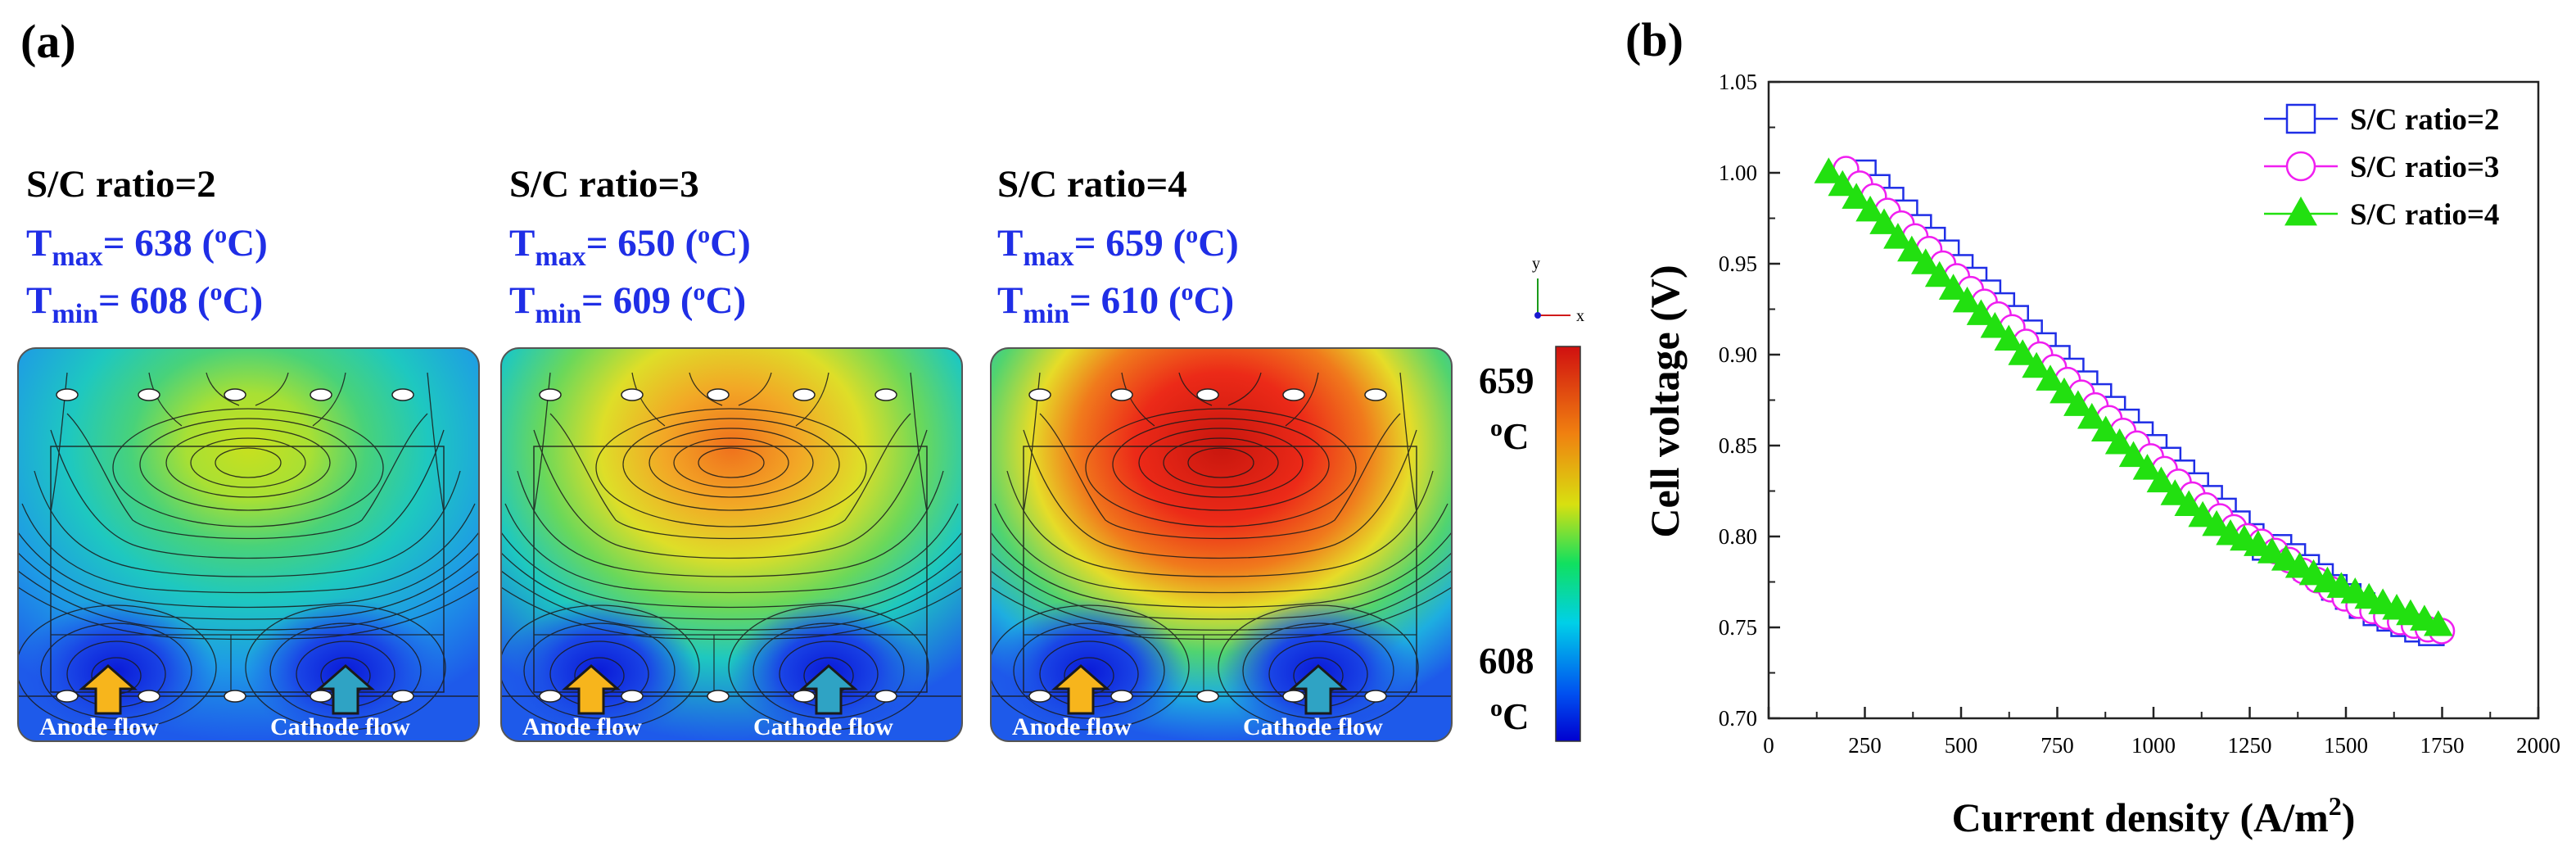 This screenshot has height=860, width=2576. Describe the element at coordinates (1118, 246) in the screenshot. I see `panel-3-tmax: Tmax= 659 (oC)` at that location.